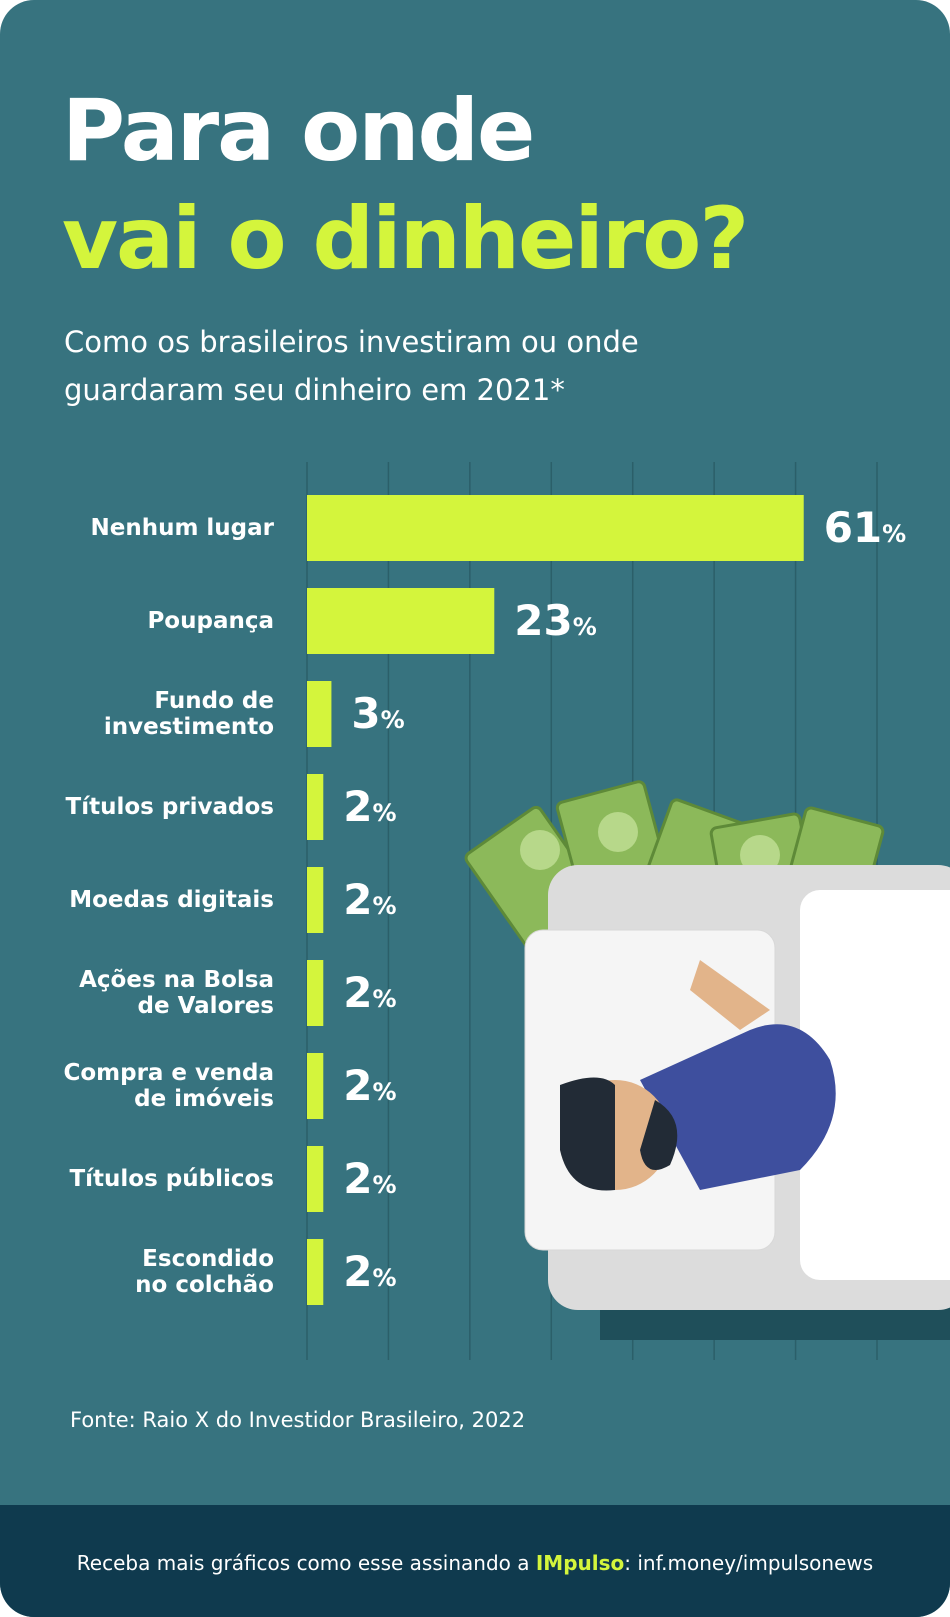 This screenshot has width=950, height=1617. I want to click on category-label: Poupança, so click(210, 621).